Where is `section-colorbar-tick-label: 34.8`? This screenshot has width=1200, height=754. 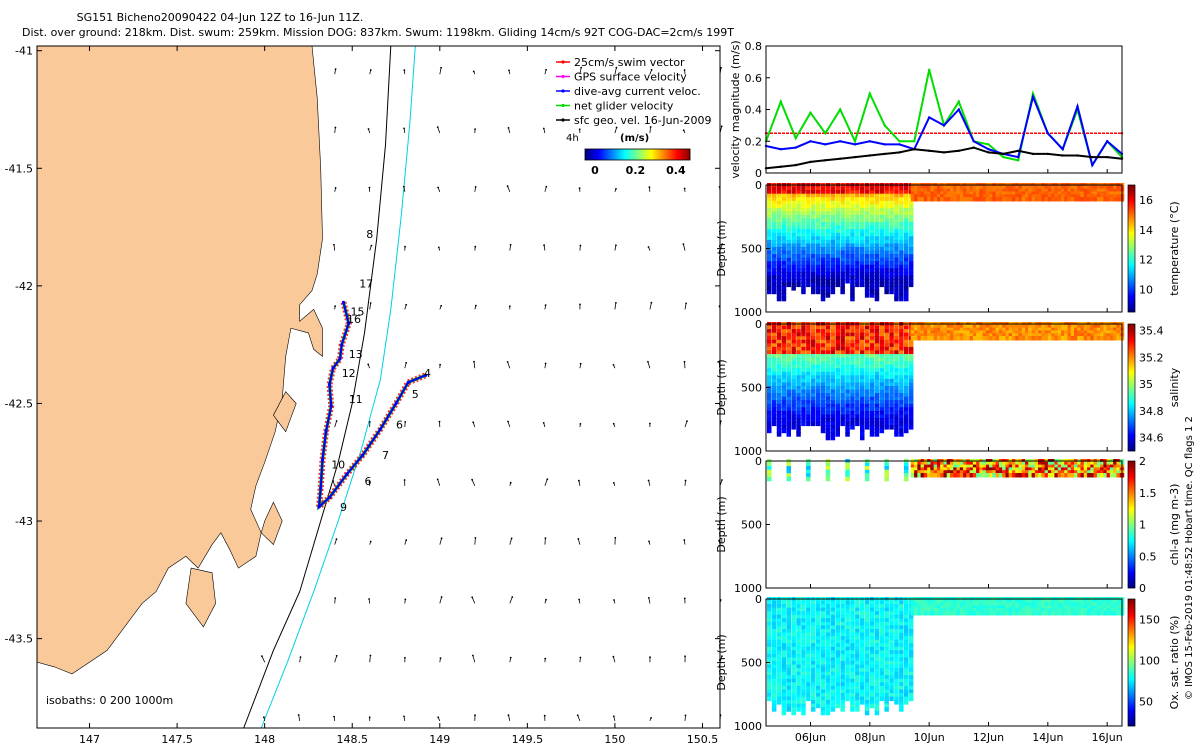
section-colorbar-tick-label: 34.8 is located at coordinates (1151, 411).